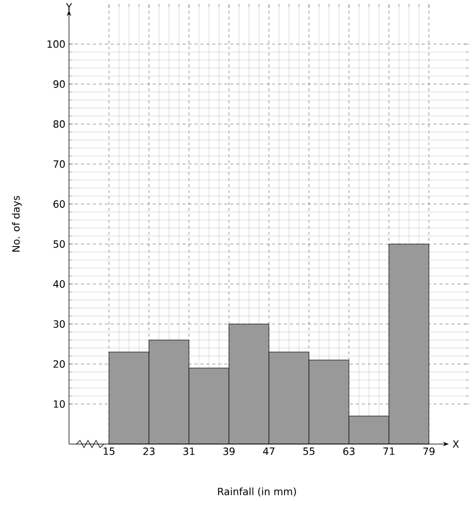 The image size is (474, 510). Describe the element at coordinates (109, 451) in the screenshot. I see `x-tick-label: 15` at that location.